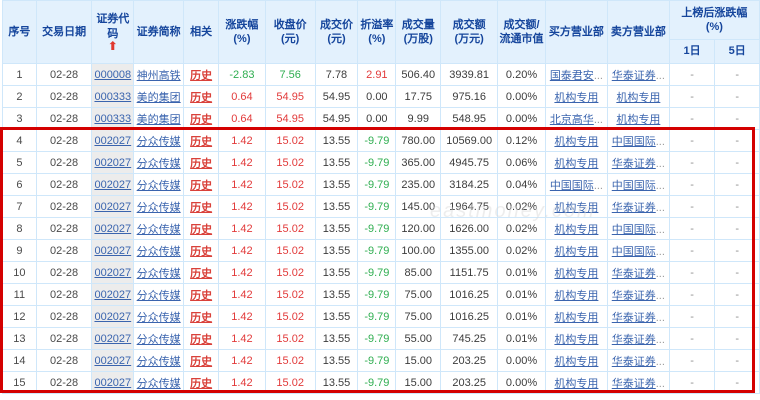 This screenshot has height=400, width=760. I want to click on buyer-link: 国泰君安, so click(571, 75).